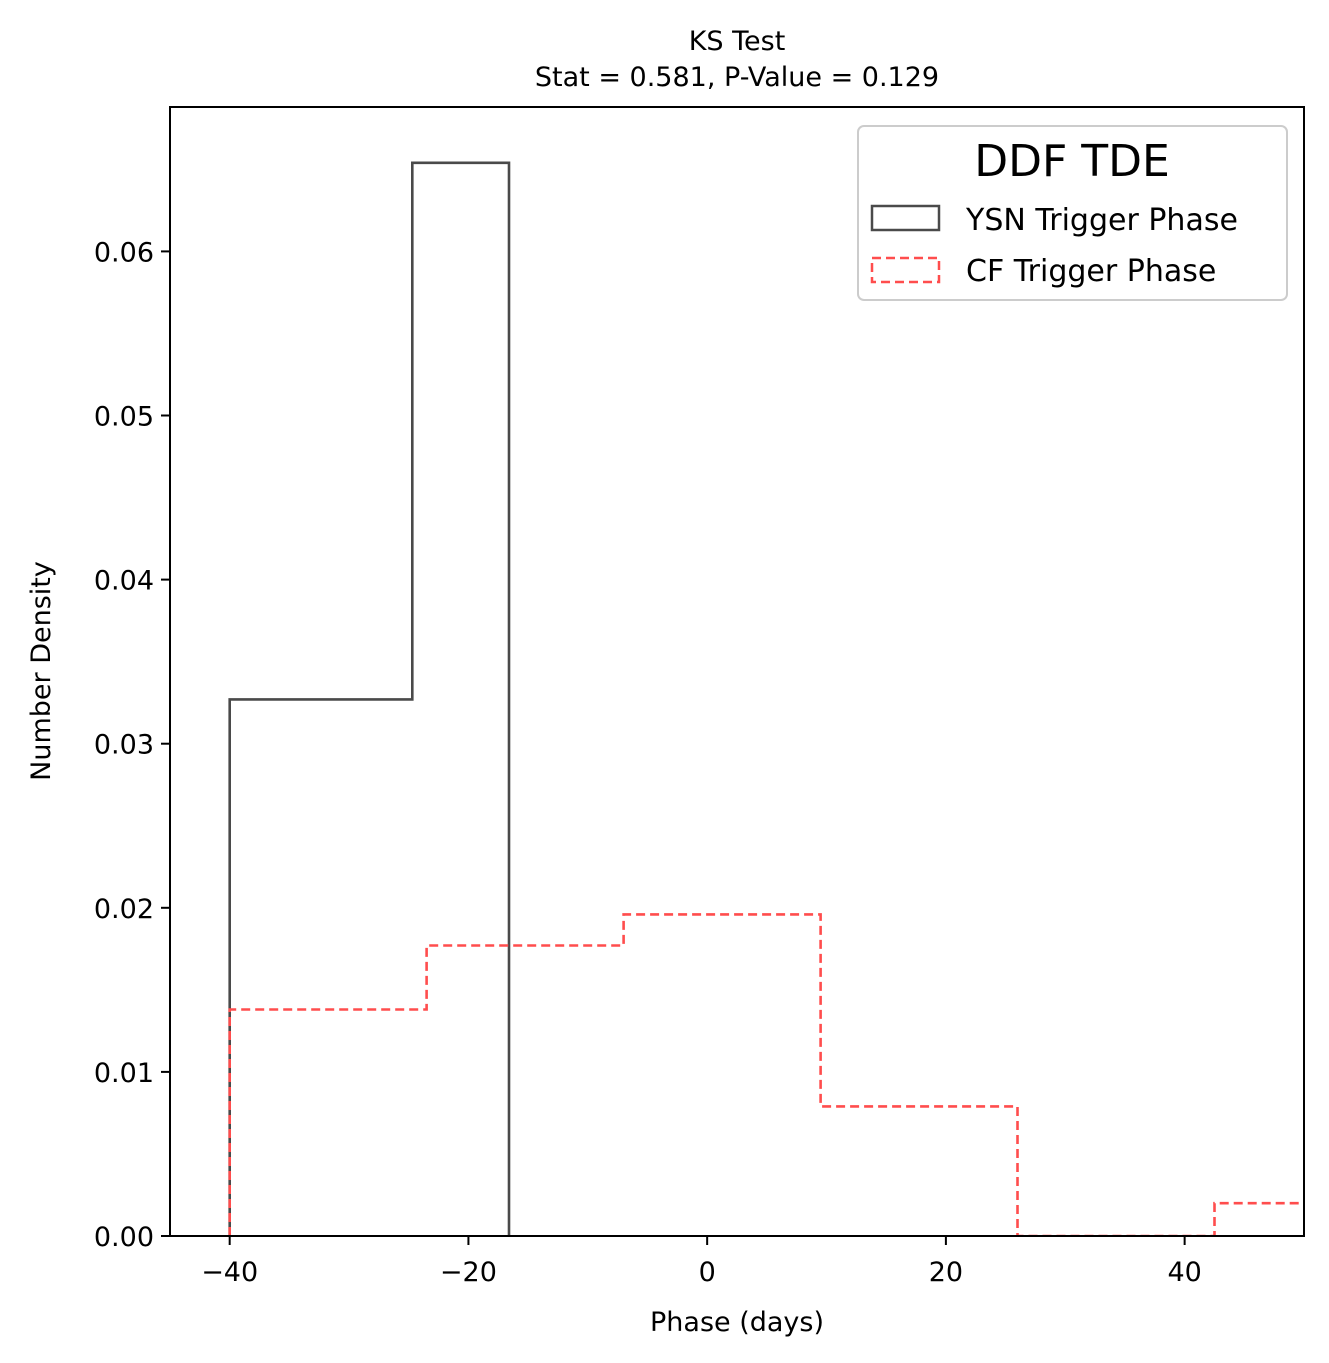 Image resolution: width=1329 pixels, height=1363 pixels. I want to click on y-axis-ticks: 0.00 0.01 0.02 0.03 0.04 0.05 0.06, so click(132, 745).